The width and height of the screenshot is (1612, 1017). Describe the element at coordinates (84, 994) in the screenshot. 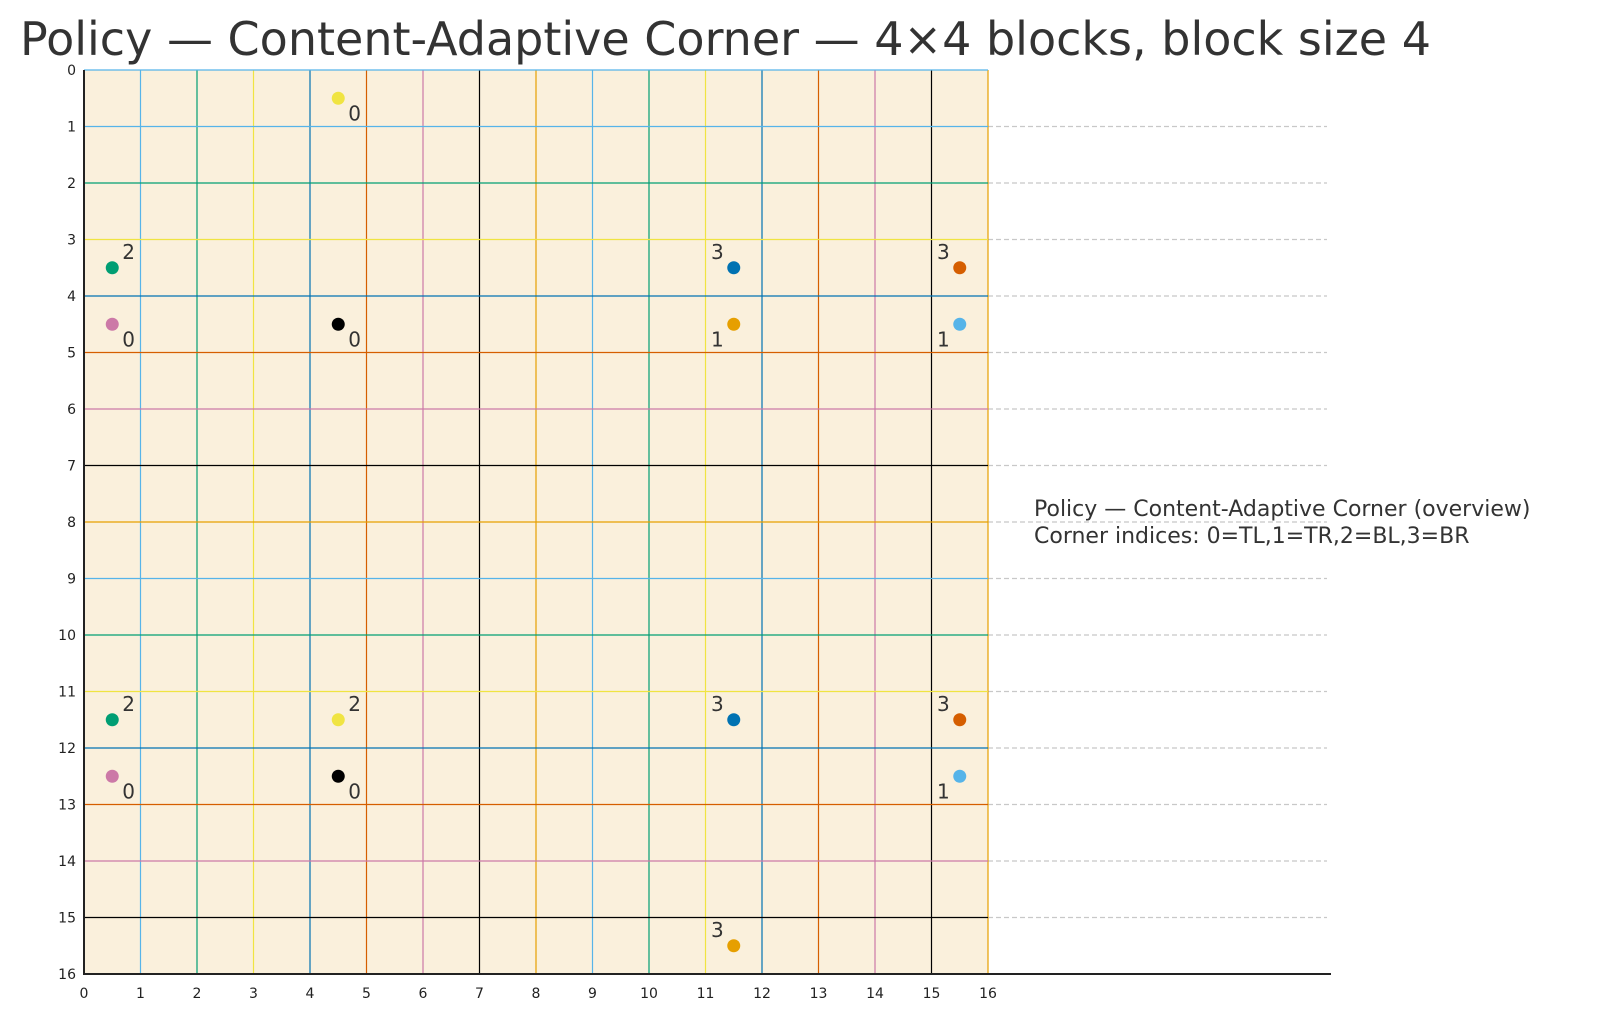

I see `x-tick-label: 0` at that location.